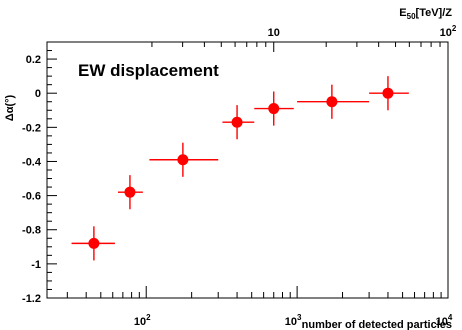 The width and height of the screenshot is (462, 330). What do you see at coordinates (377, 324) in the screenshot?
I see `x-axis-label: number of detected particles` at bounding box center [377, 324].